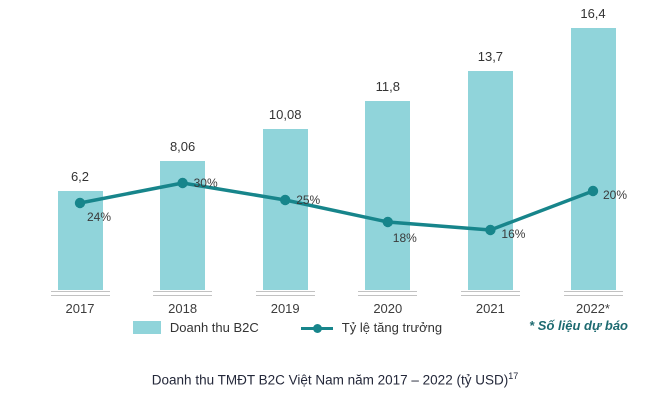 The height and width of the screenshot is (402, 670). What do you see at coordinates (513, 234) in the screenshot?
I see `growth-point-label: 16%` at bounding box center [513, 234].